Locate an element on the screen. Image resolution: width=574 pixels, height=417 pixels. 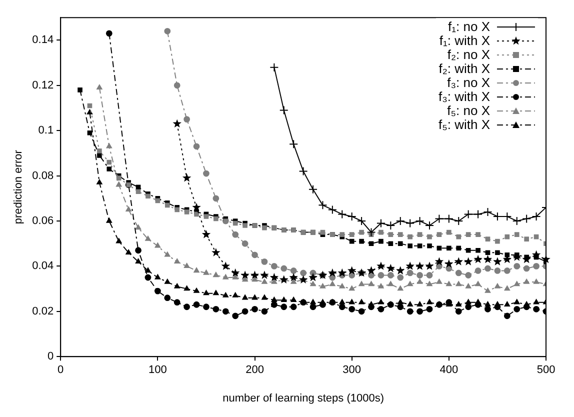
y-tick-label: 0.08 is located at coordinates (43, 176).